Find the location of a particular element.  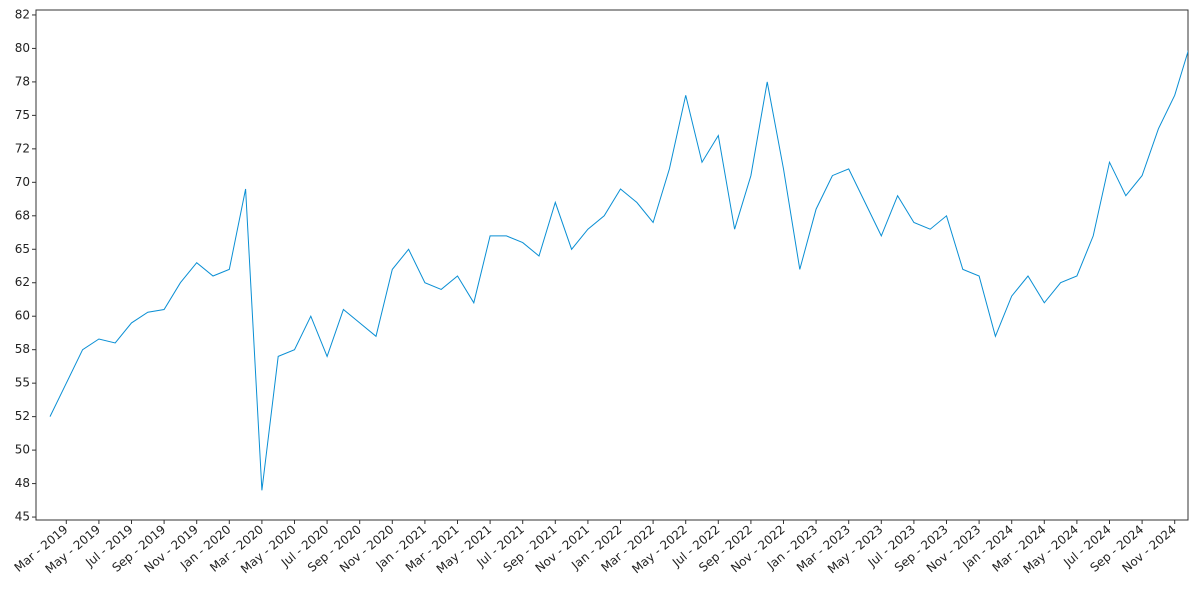

y-tick-label: 65 is located at coordinates (22, 249).